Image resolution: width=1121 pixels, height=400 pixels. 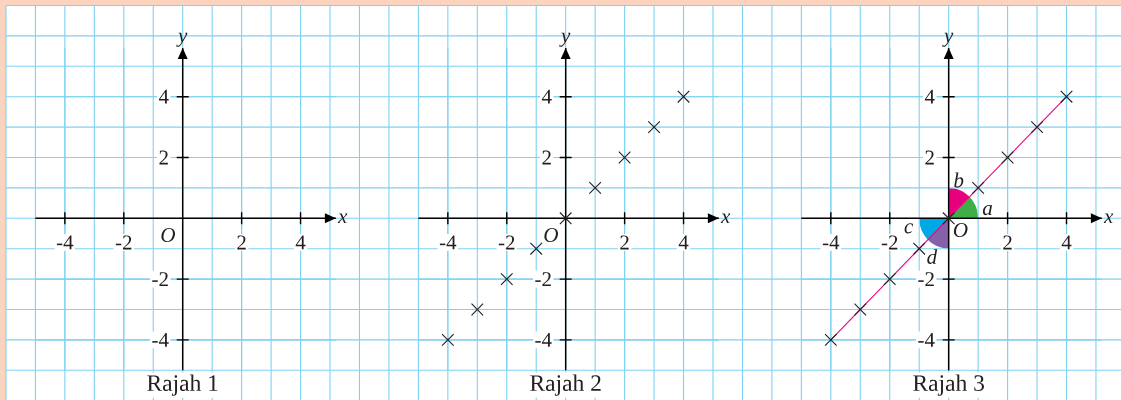 I want to click on text: Rajah 3, so click(x=948, y=385).